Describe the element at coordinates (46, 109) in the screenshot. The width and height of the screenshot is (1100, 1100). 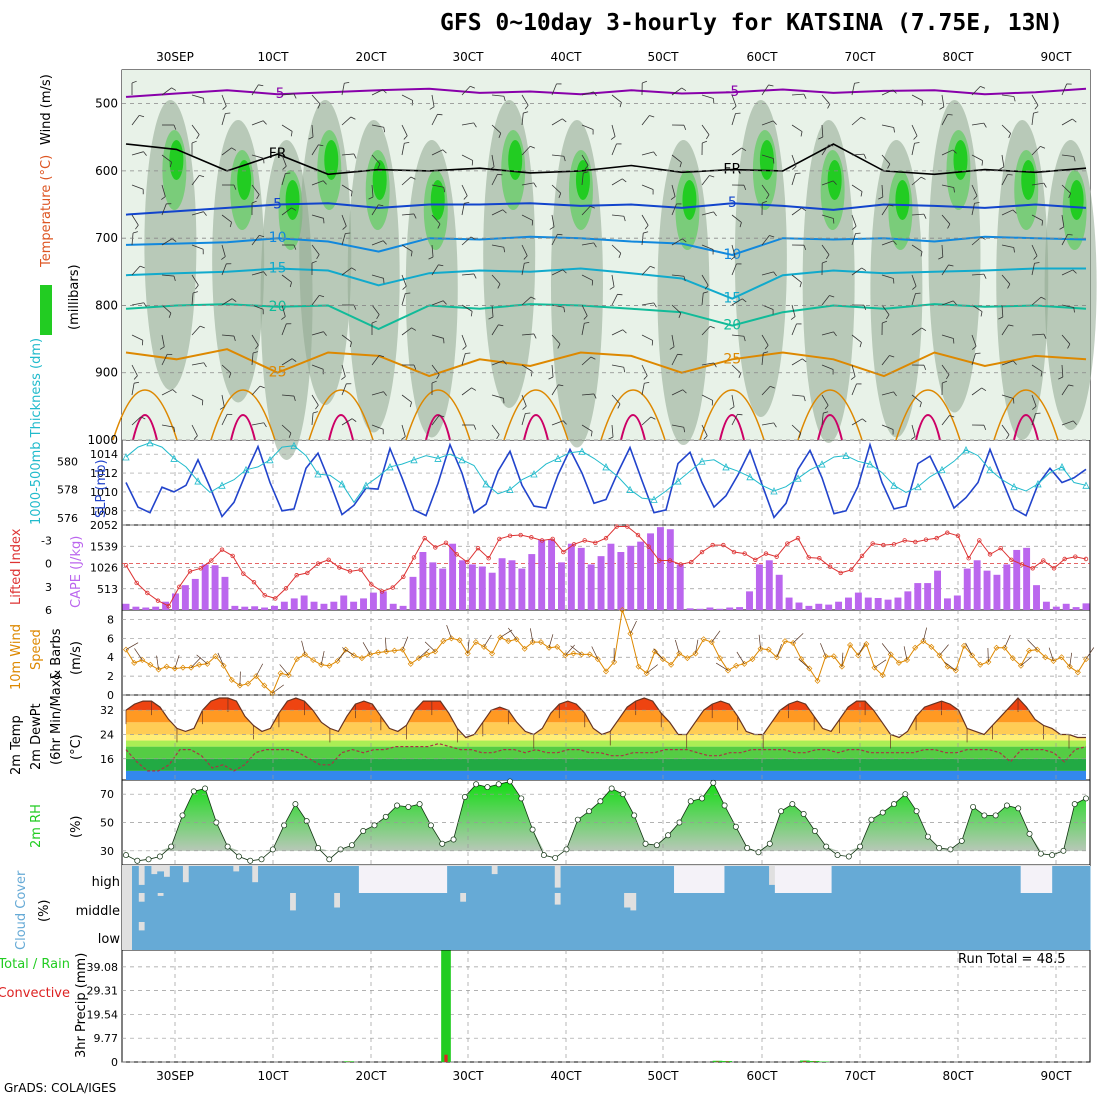
I see `wind-axis-label: Wind (m/s)` at that location.